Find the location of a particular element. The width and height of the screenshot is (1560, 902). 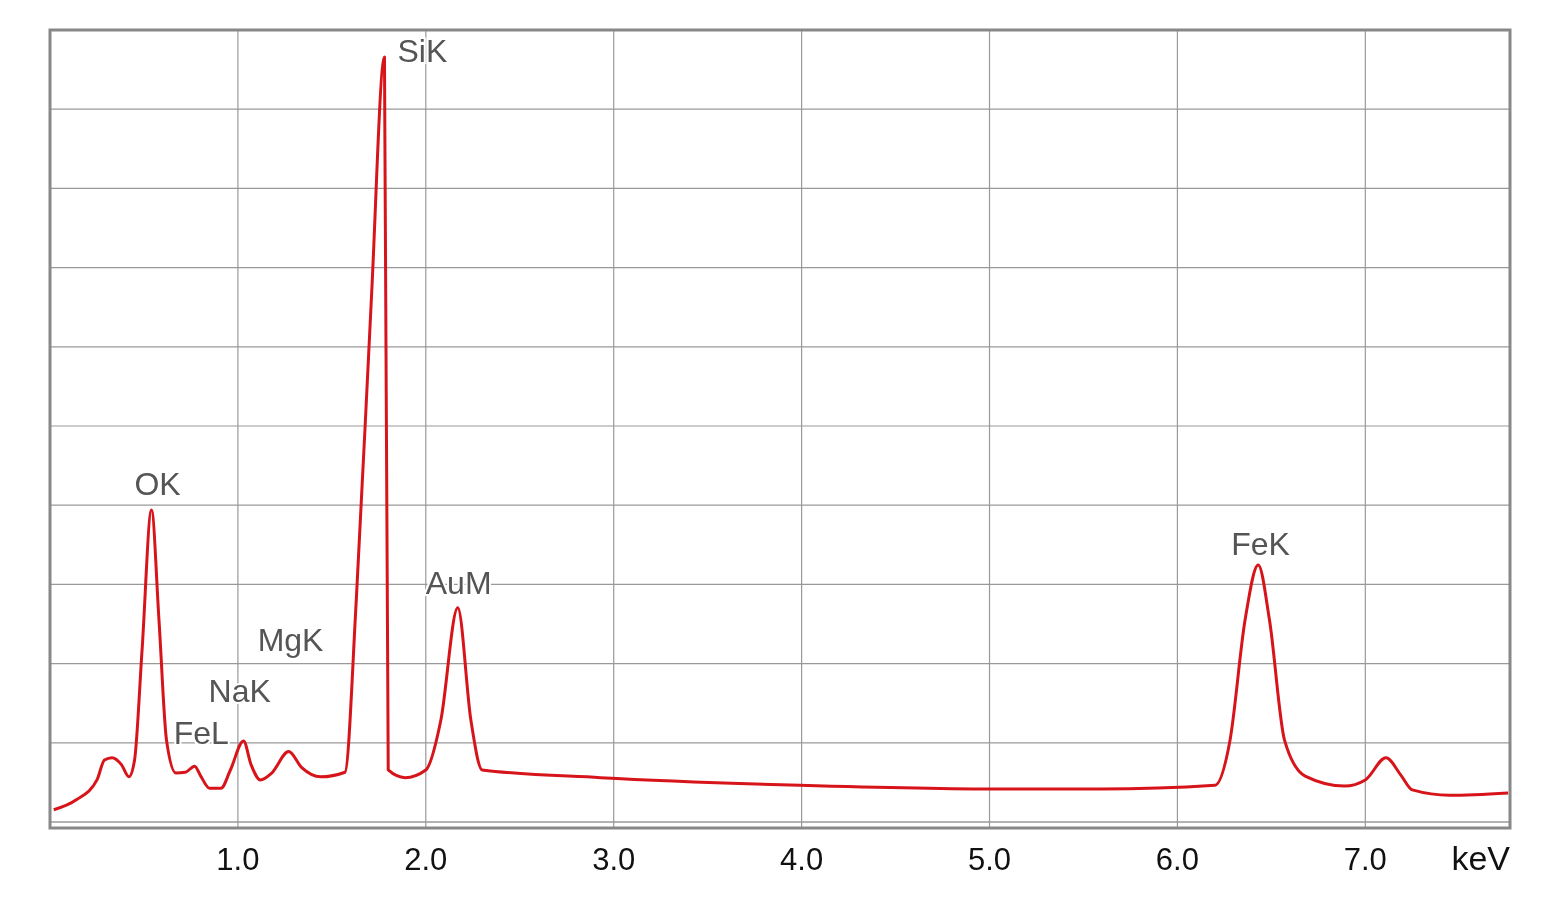

annotation: OK is located at coordinates (157, 483).